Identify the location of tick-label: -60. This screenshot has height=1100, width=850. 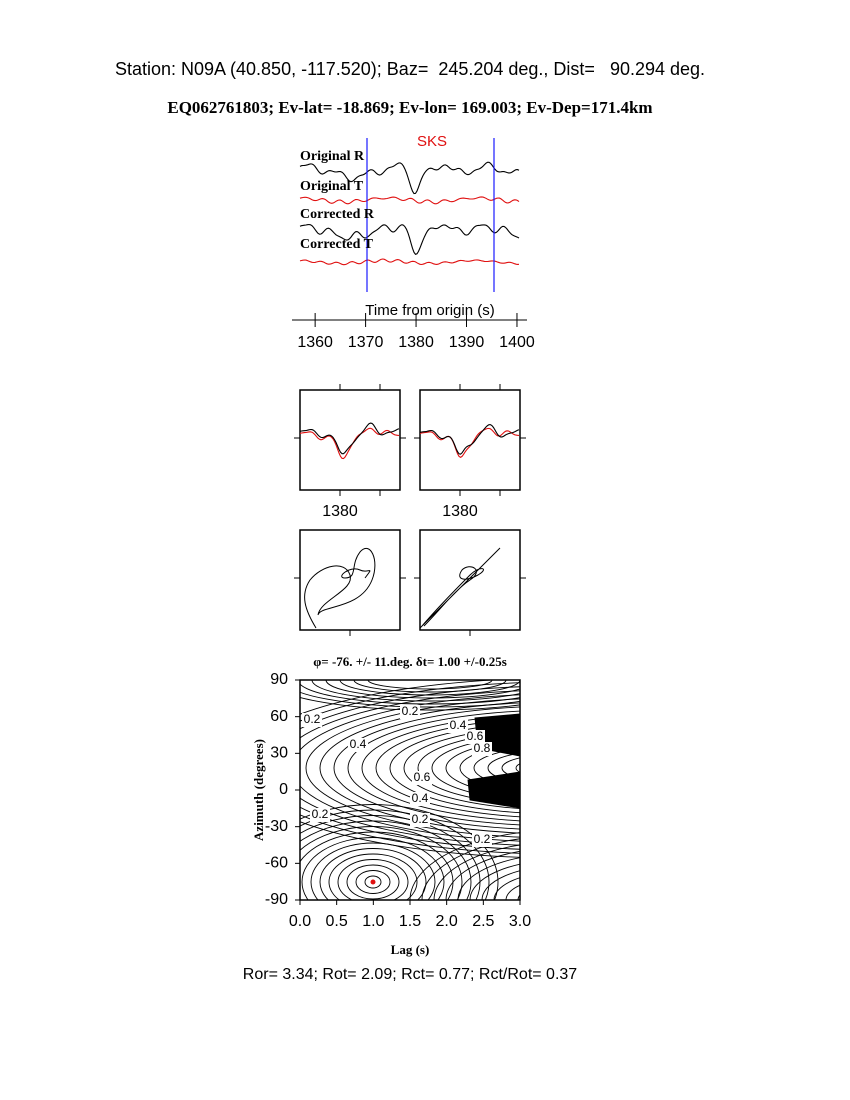
(276, 863).